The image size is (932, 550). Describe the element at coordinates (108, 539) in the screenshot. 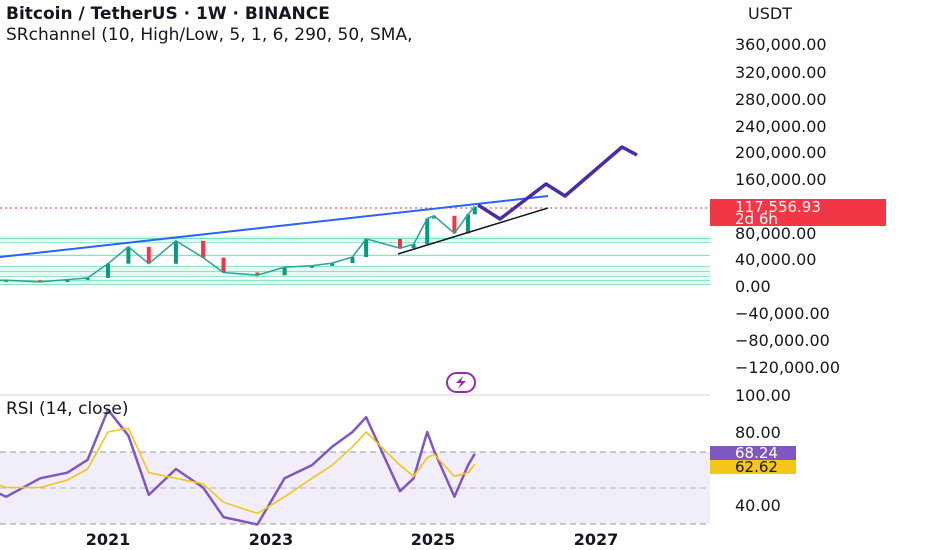

I see `time-tick: 2021` at that location.